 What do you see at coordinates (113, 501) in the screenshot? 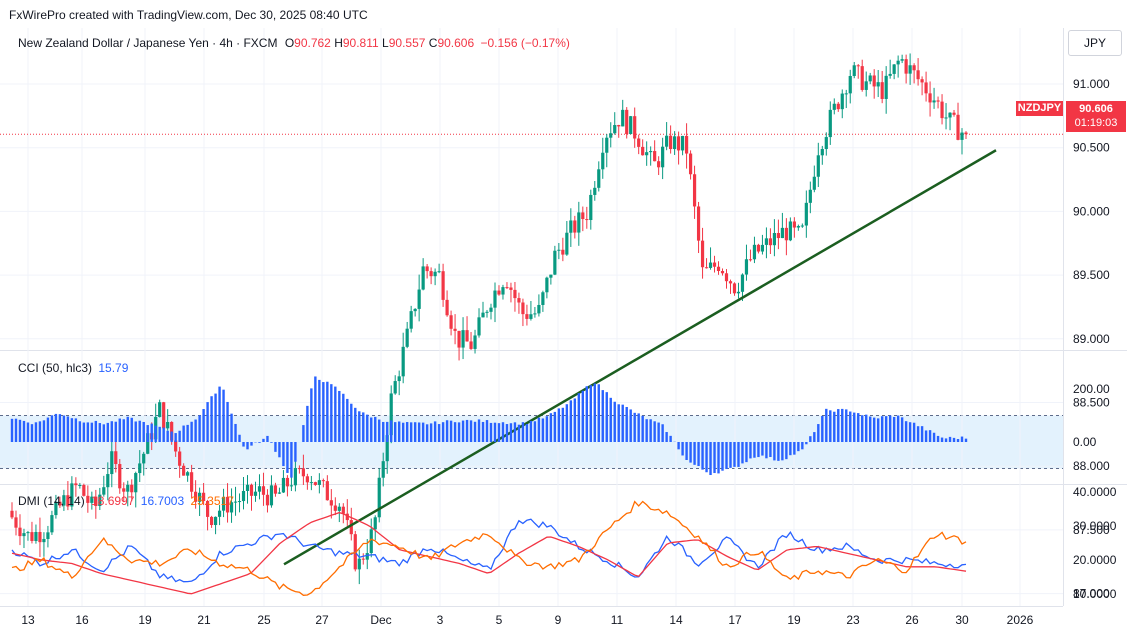
I see `dmi-plus-value: 18.6997` at bounding box center [113, 501].